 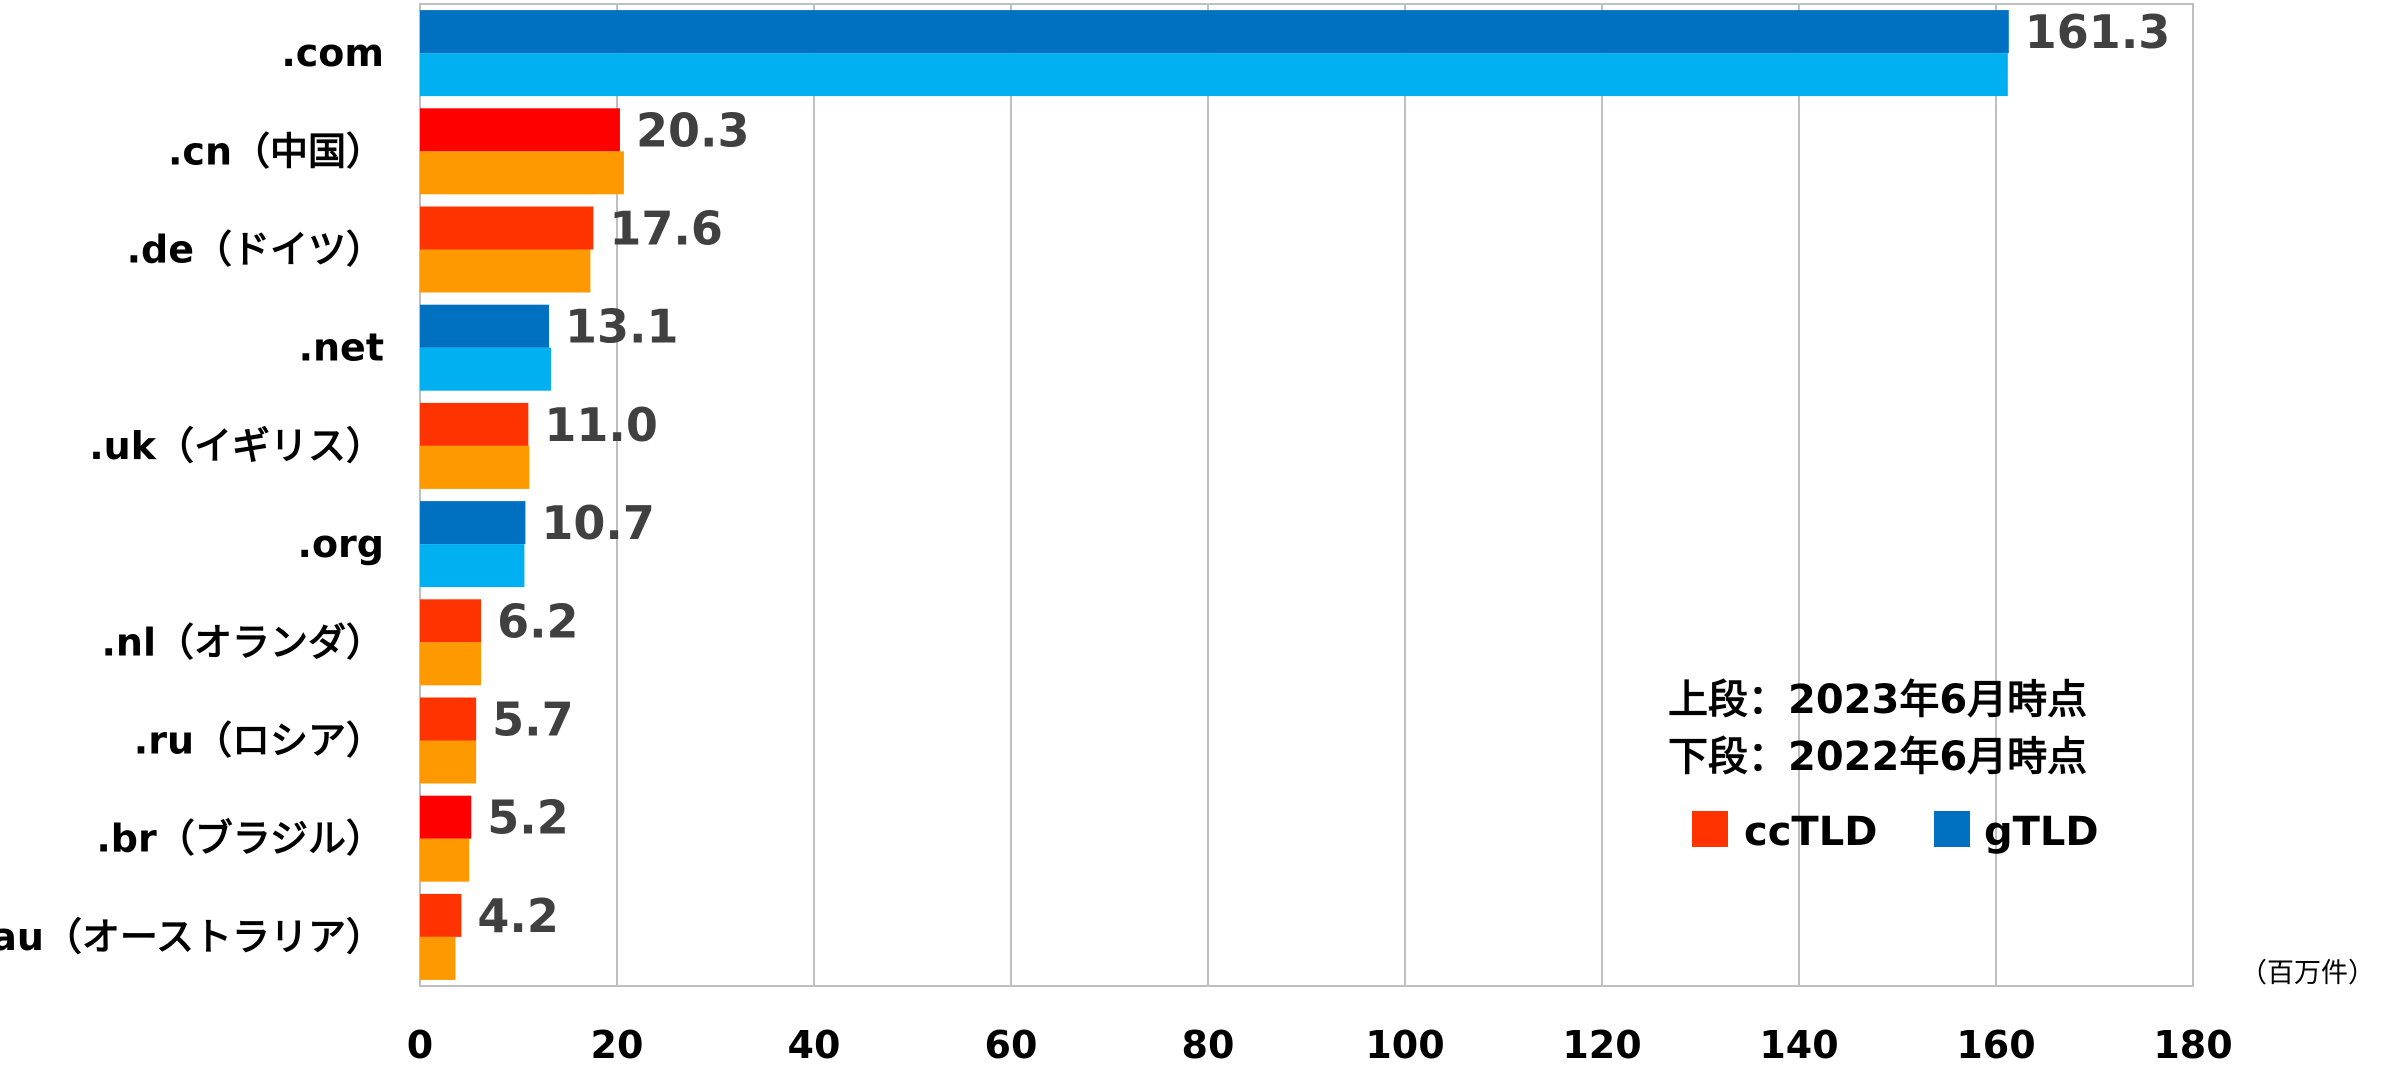 What do you see at coordinates (598, 523) in the screenshot?
I see `value-label: 10.7` at bounding box center [598, 523].